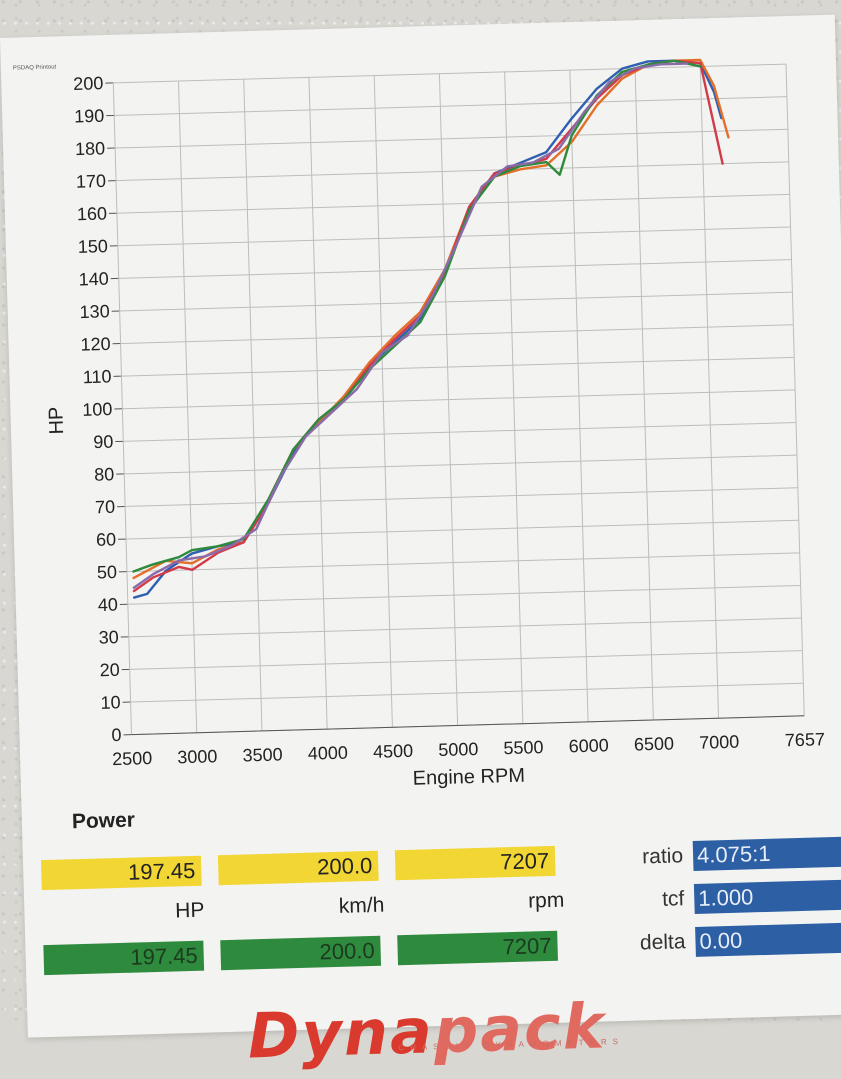  Describe the element at coordinates (324, 907) in the screenshot. I see `speed-unit: km/h` at that location.